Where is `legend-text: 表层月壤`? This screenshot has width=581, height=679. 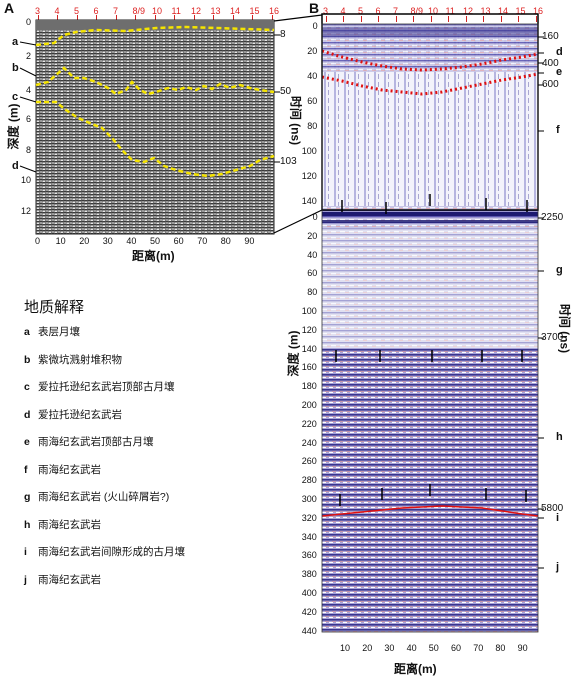
legend-text: 表层月壤 is located at coordinates (59, 332).